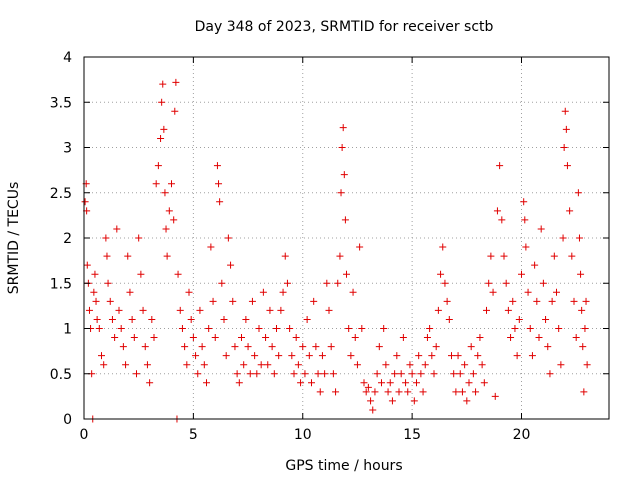 This screenshot has height=484, width=640. What do you see at coordinates (67, 58) in the screenshot?
I see `y-tick-label: 4` at bounding box center [67, 58].